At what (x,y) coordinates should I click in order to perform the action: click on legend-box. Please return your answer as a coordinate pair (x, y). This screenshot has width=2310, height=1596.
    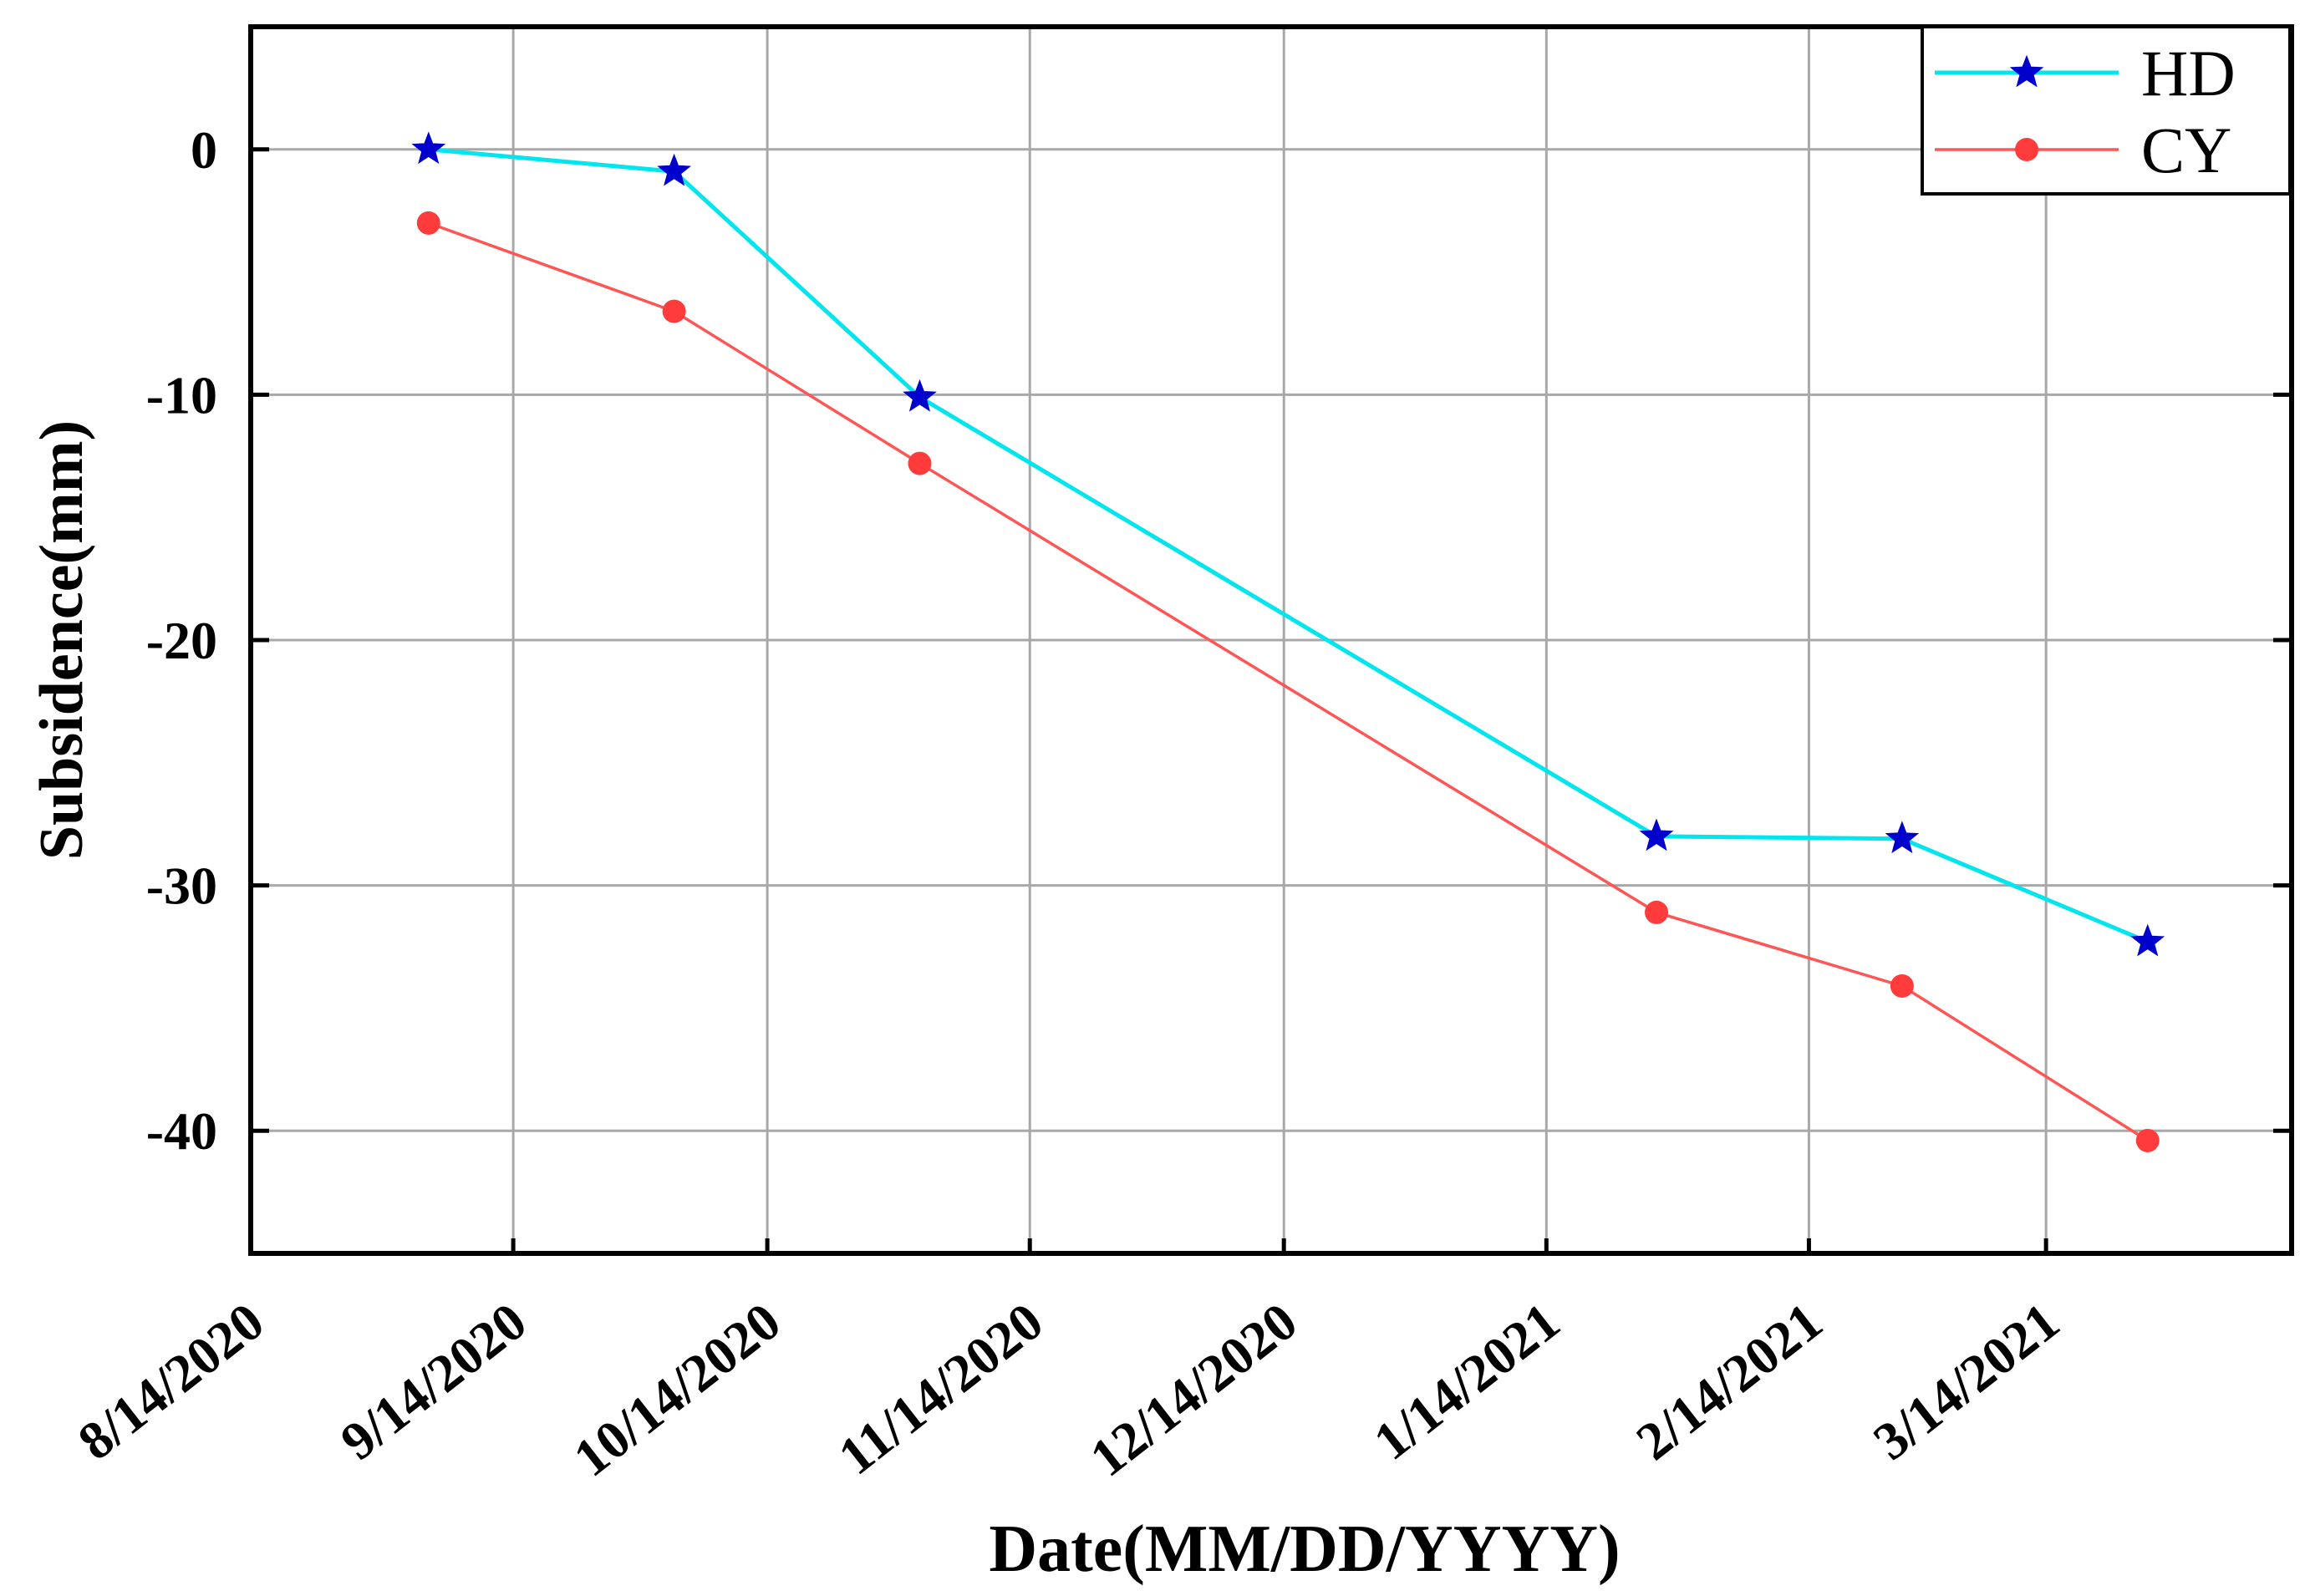
    Looking at the image, I should click on (2106, 110).